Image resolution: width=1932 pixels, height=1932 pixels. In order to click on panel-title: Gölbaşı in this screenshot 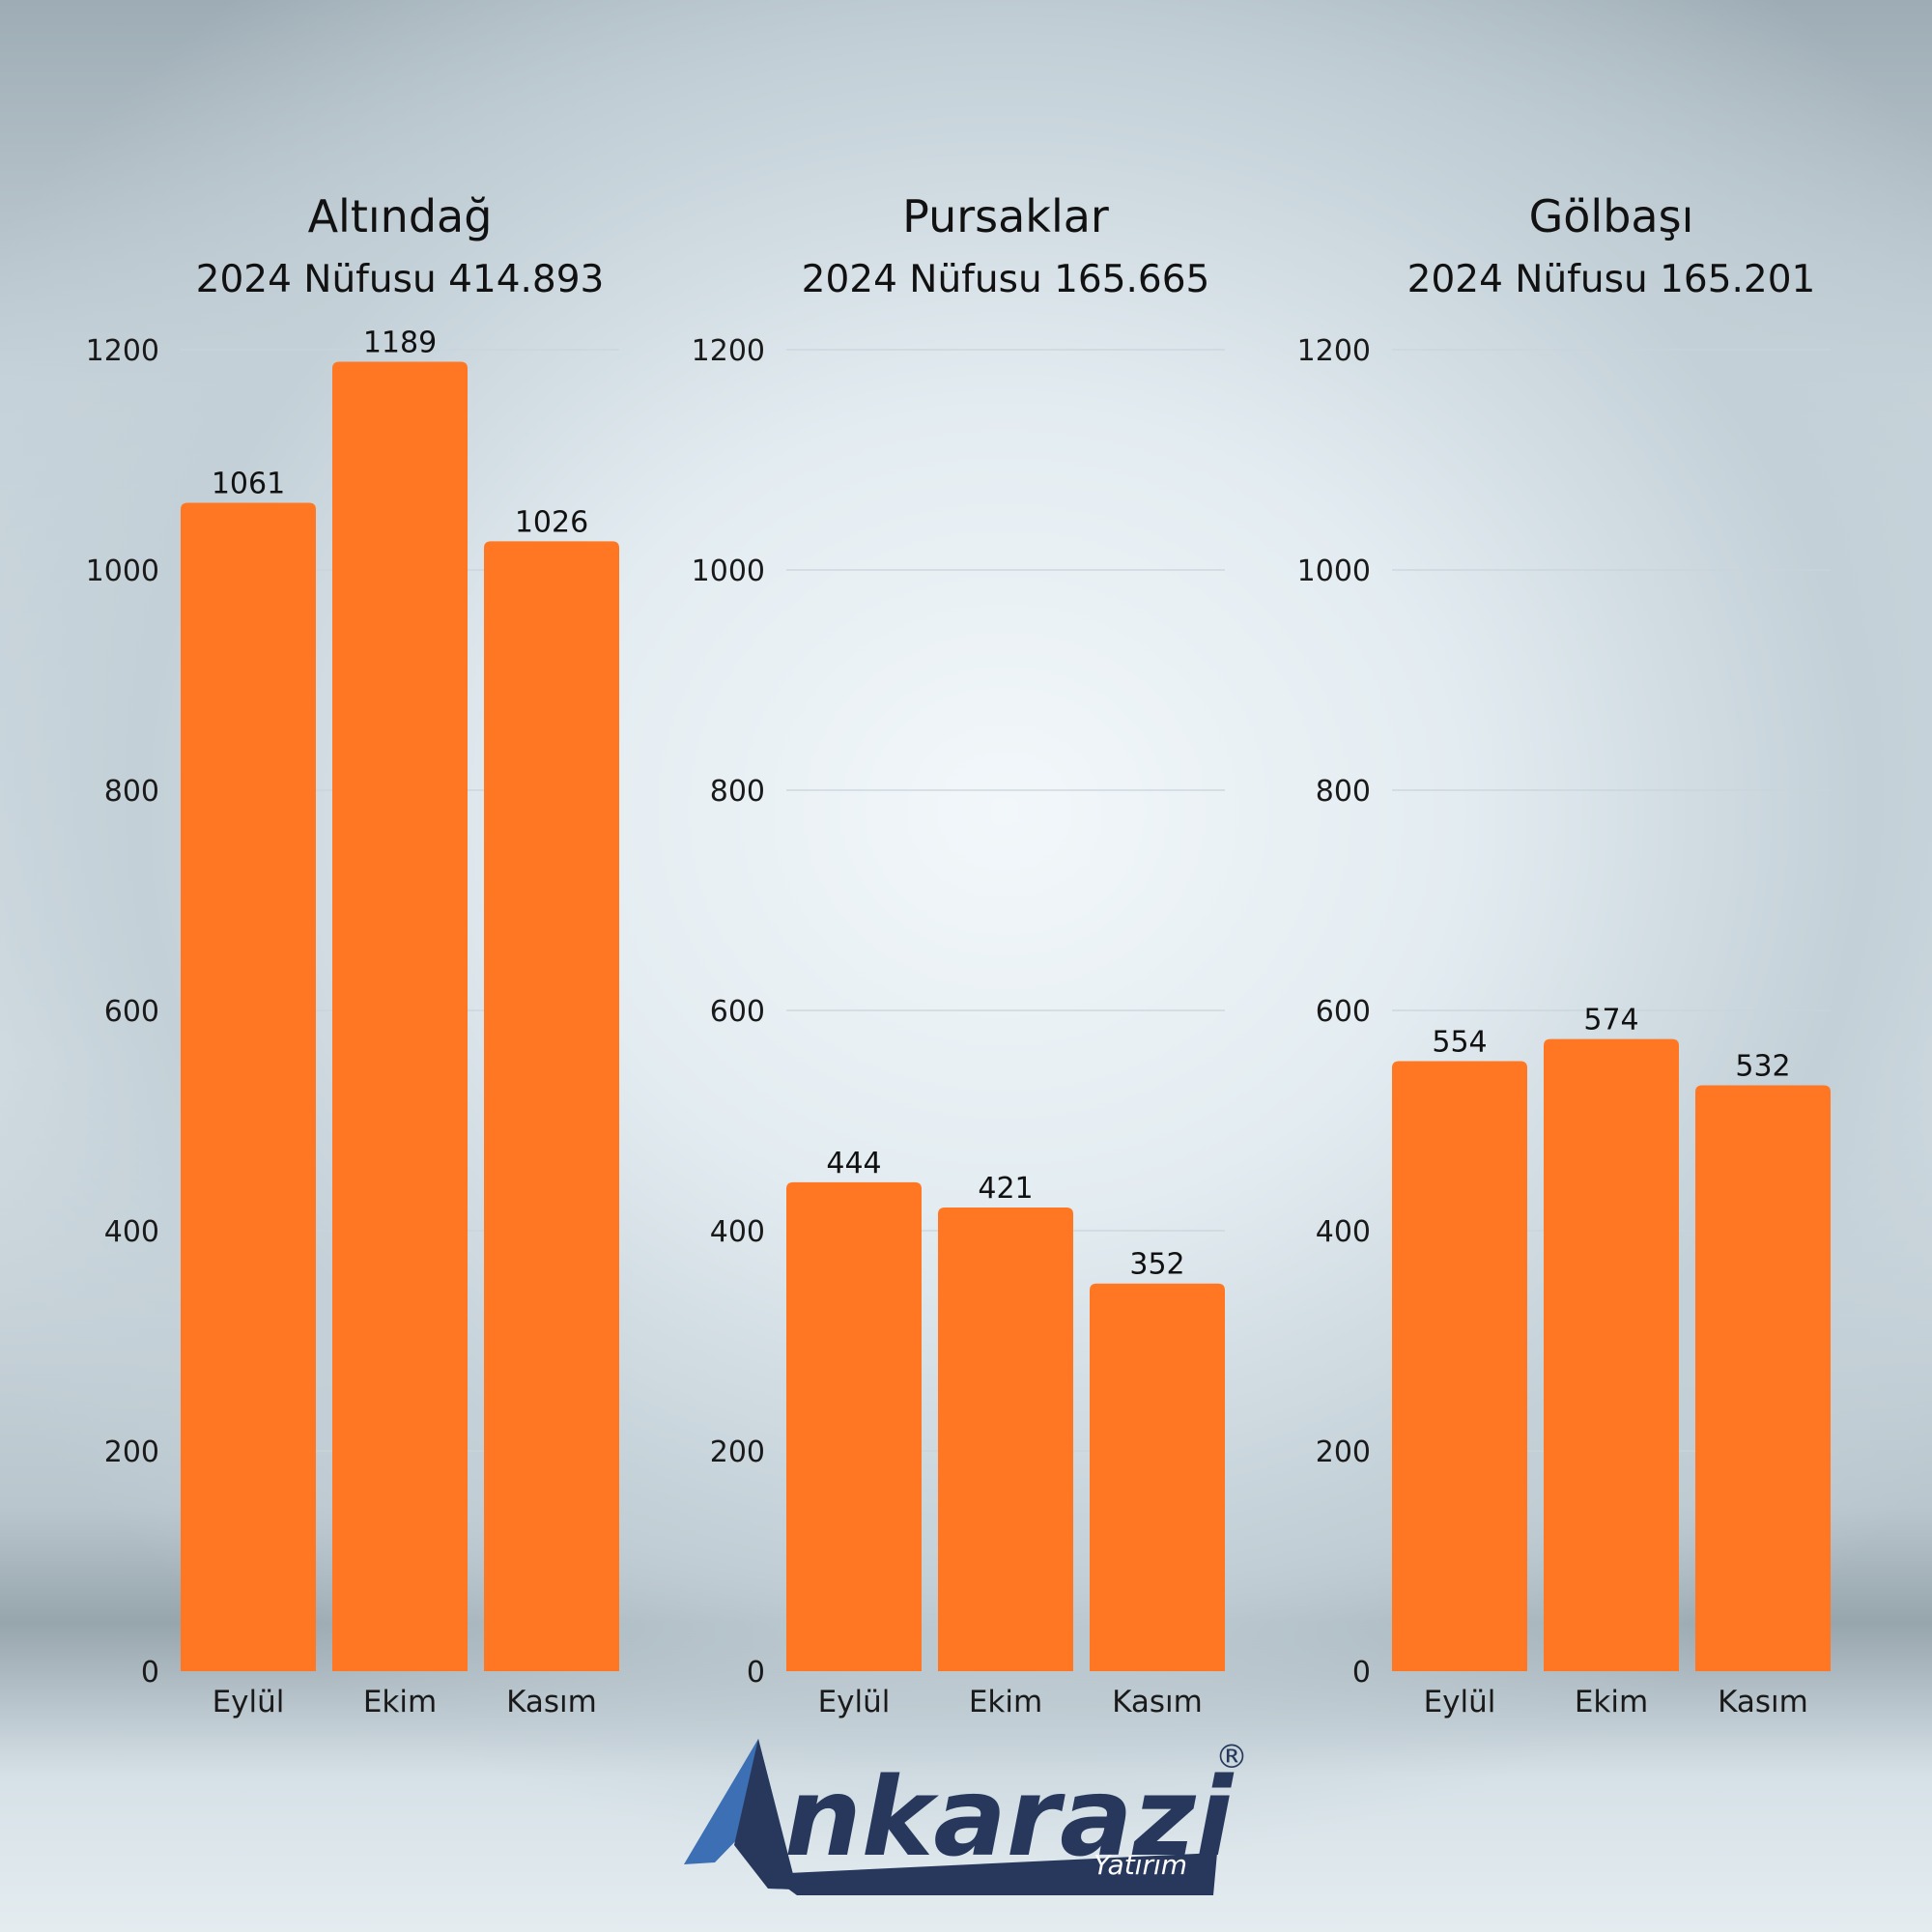, I will do `click(1611, 216)`.